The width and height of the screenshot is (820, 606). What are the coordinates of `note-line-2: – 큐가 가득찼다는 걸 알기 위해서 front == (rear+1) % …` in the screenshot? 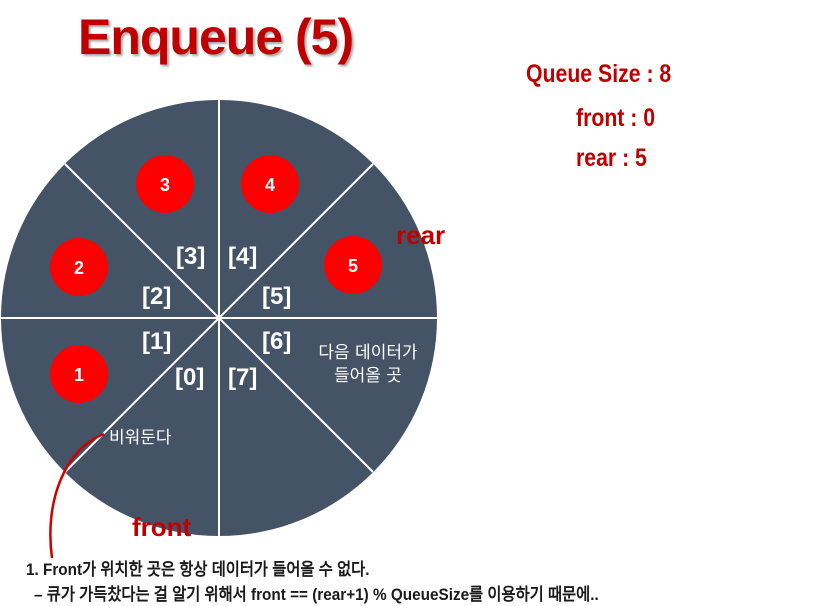 It's located at (316, 594).